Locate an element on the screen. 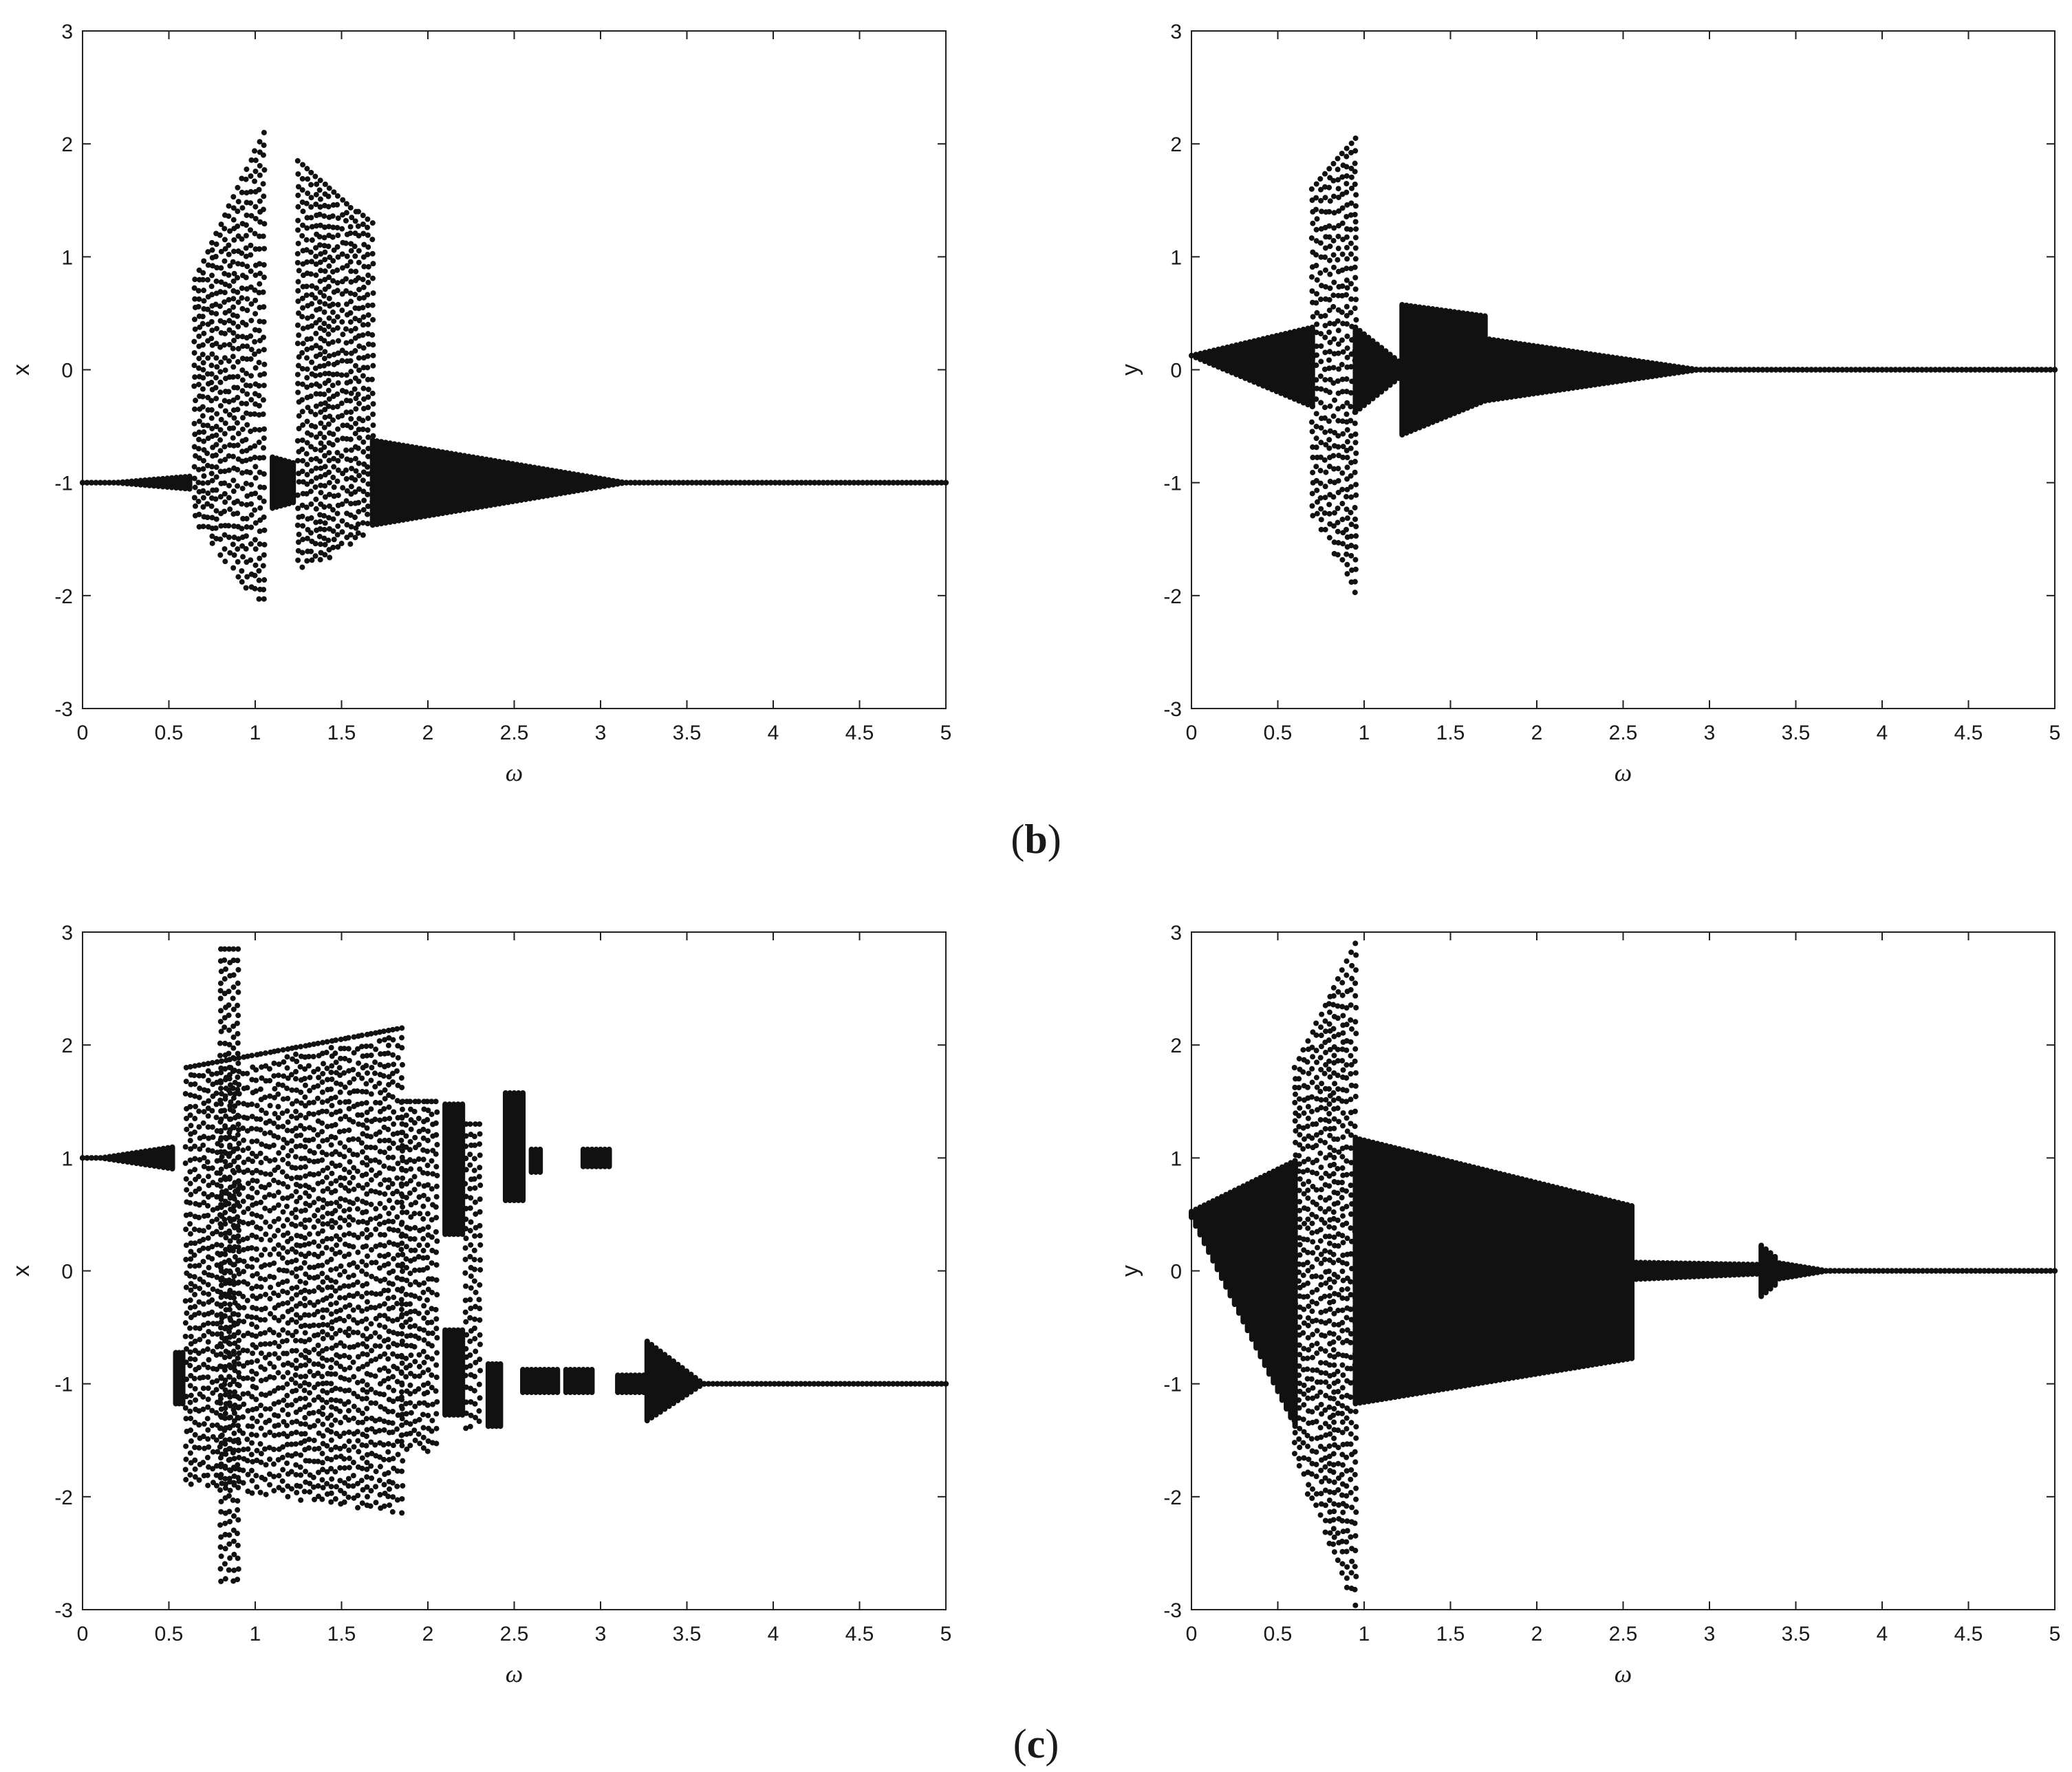 Image resolution: width=2072 pixels, height=1772 pixels. y-tick-label: -3 is located at coordinates (1173, 709).